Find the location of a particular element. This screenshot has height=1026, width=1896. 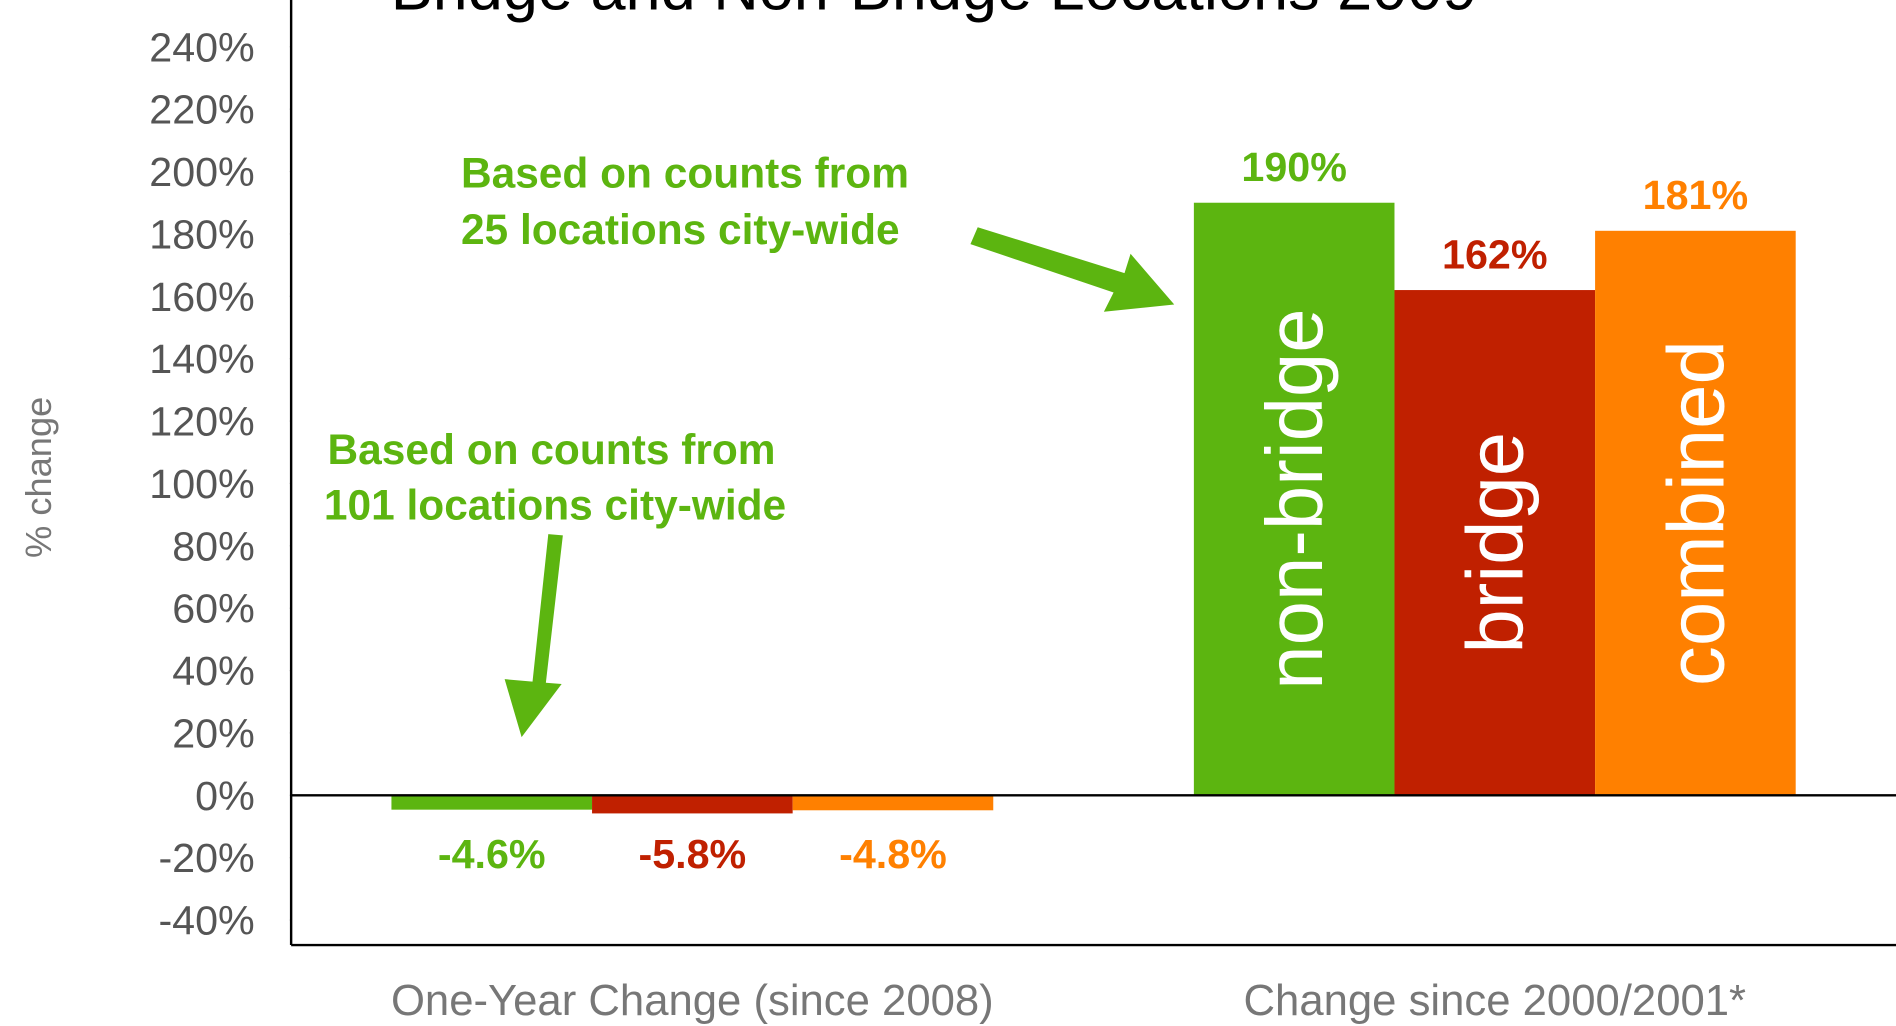

y-tick-label: 0% is located at coordinates (225, 796).